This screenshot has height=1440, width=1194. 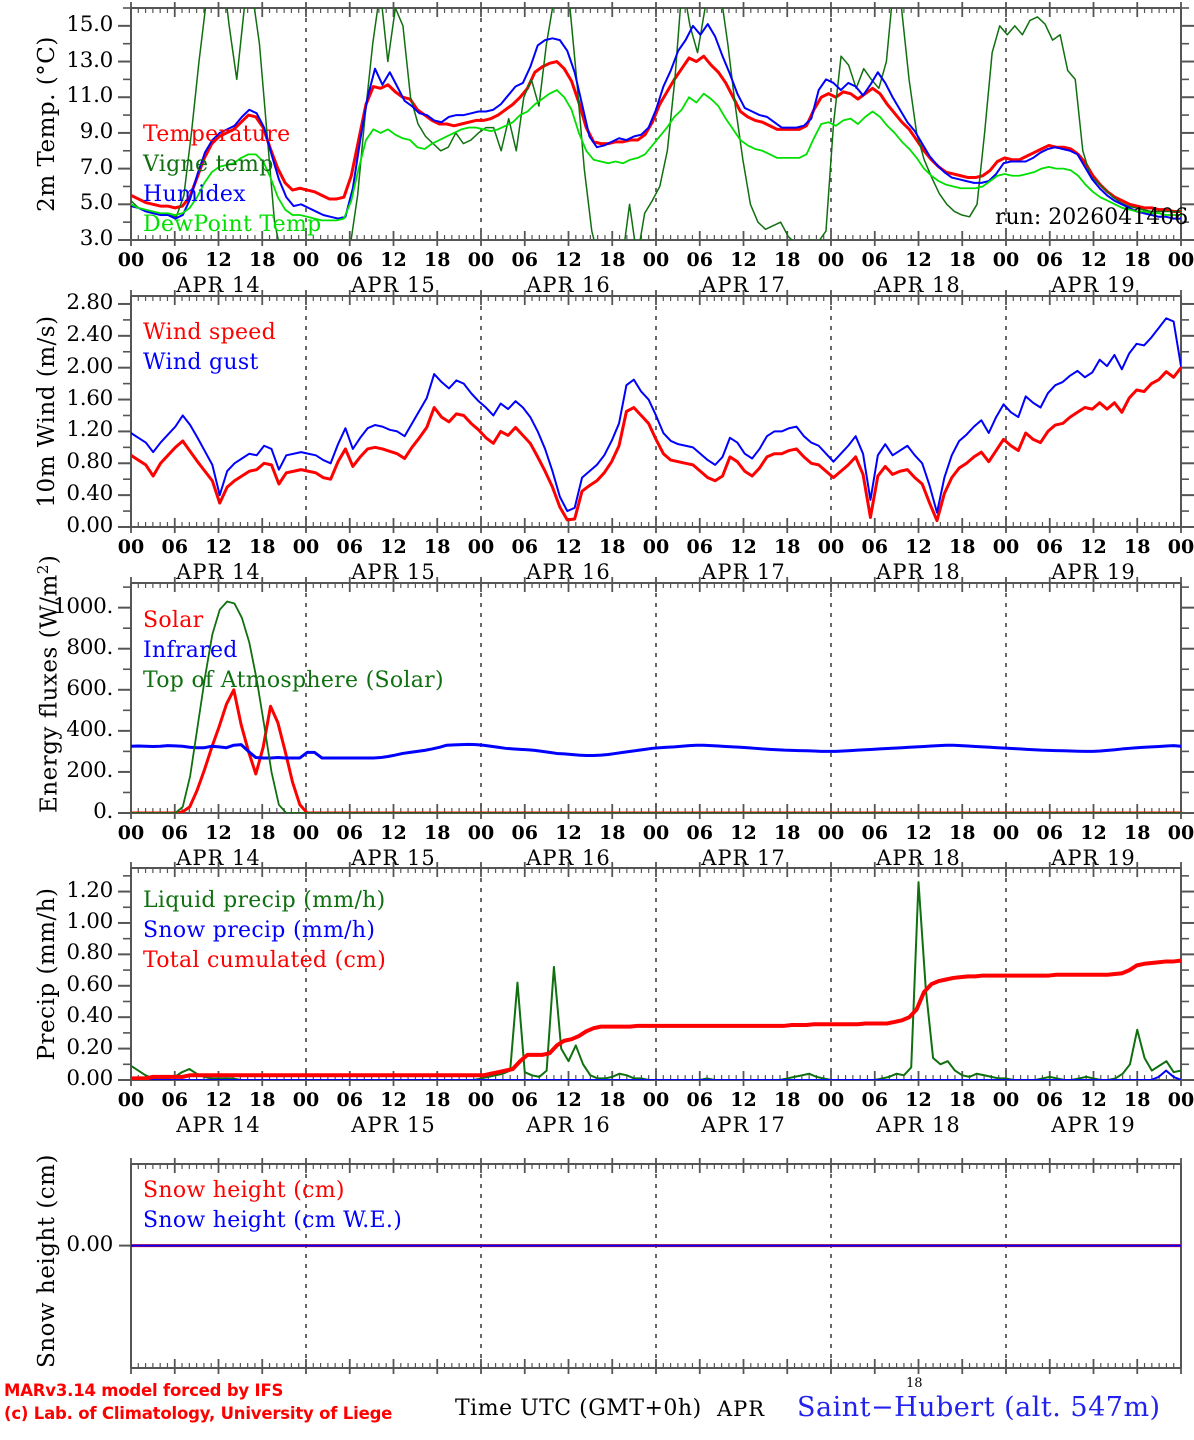 What do you see at coordinates (481, 547) in the screenshot?
I see `xtick-wind-8: 00` at bounding box center [481, 547].